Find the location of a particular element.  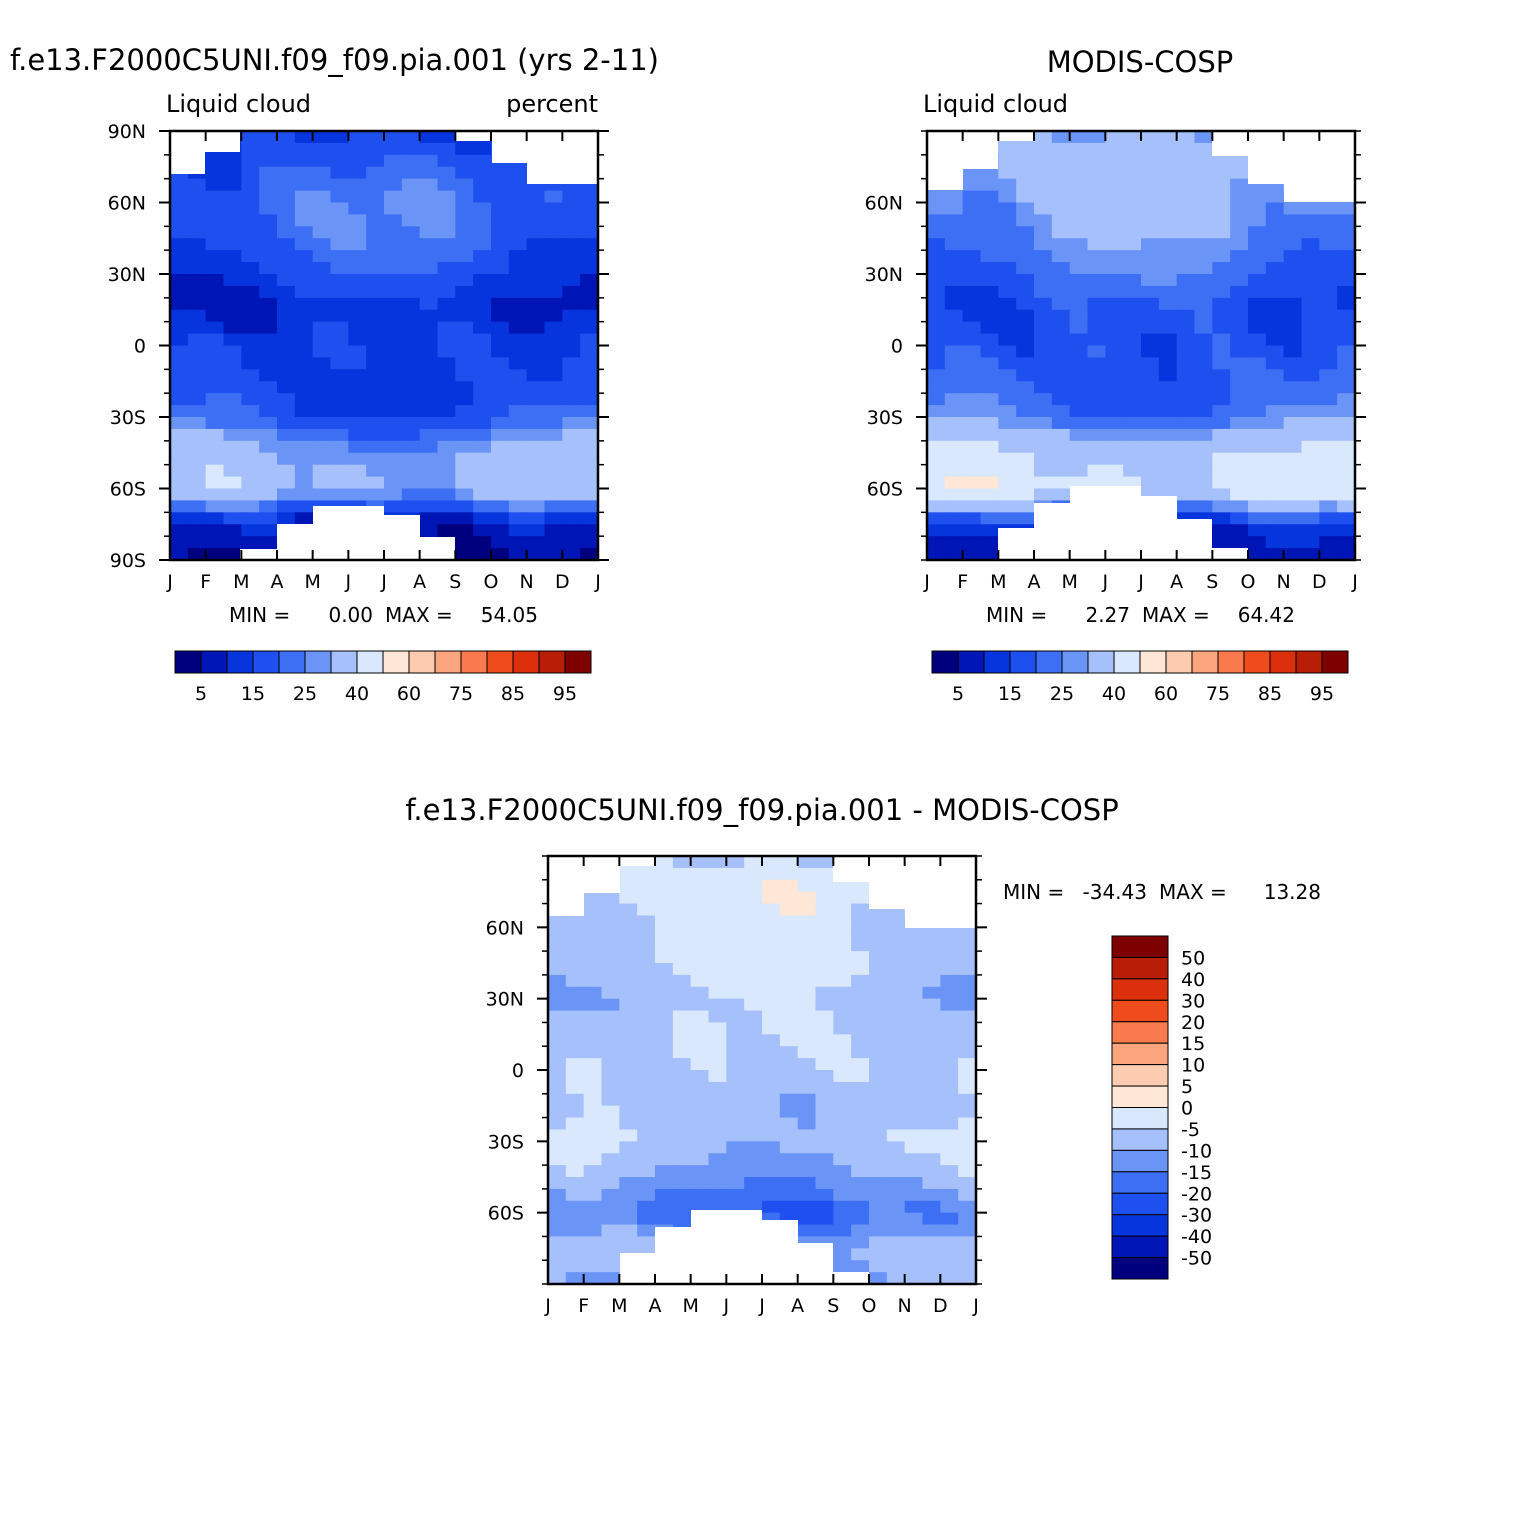

panel2-colorbar-label: 15 is located at coordinates (1010, 694).